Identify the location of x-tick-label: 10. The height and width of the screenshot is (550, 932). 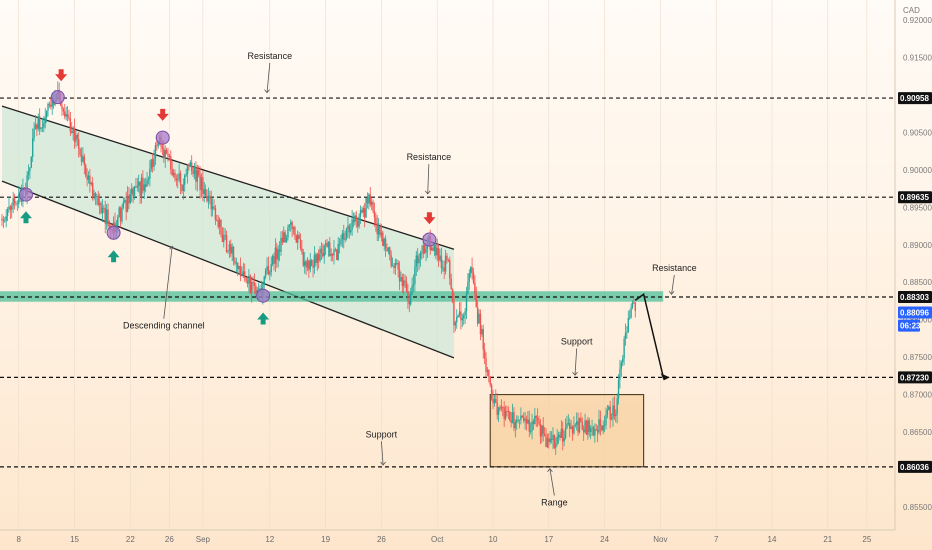
(493, 539).